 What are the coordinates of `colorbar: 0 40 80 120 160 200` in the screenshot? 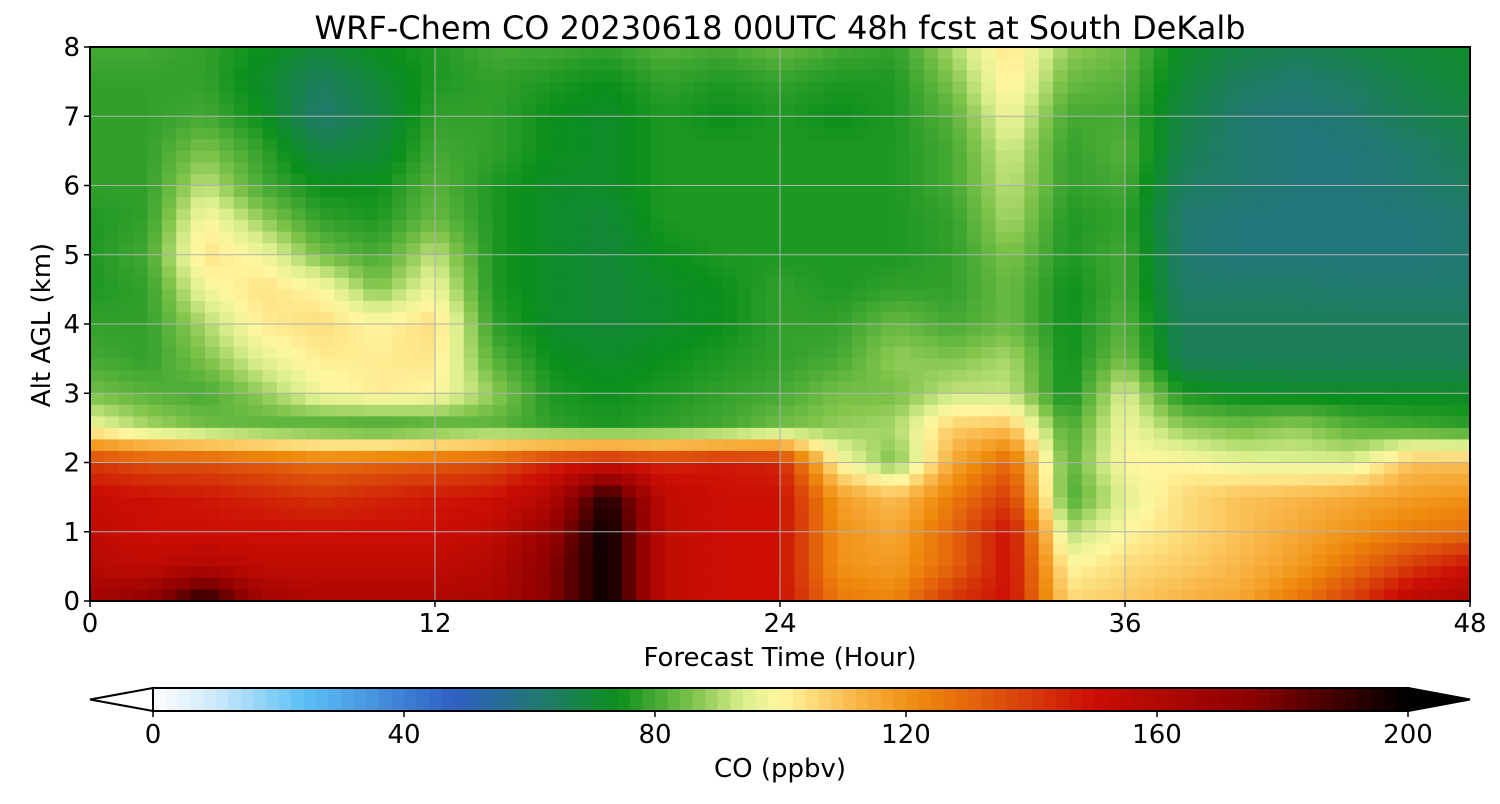 It's located at (780, 718).